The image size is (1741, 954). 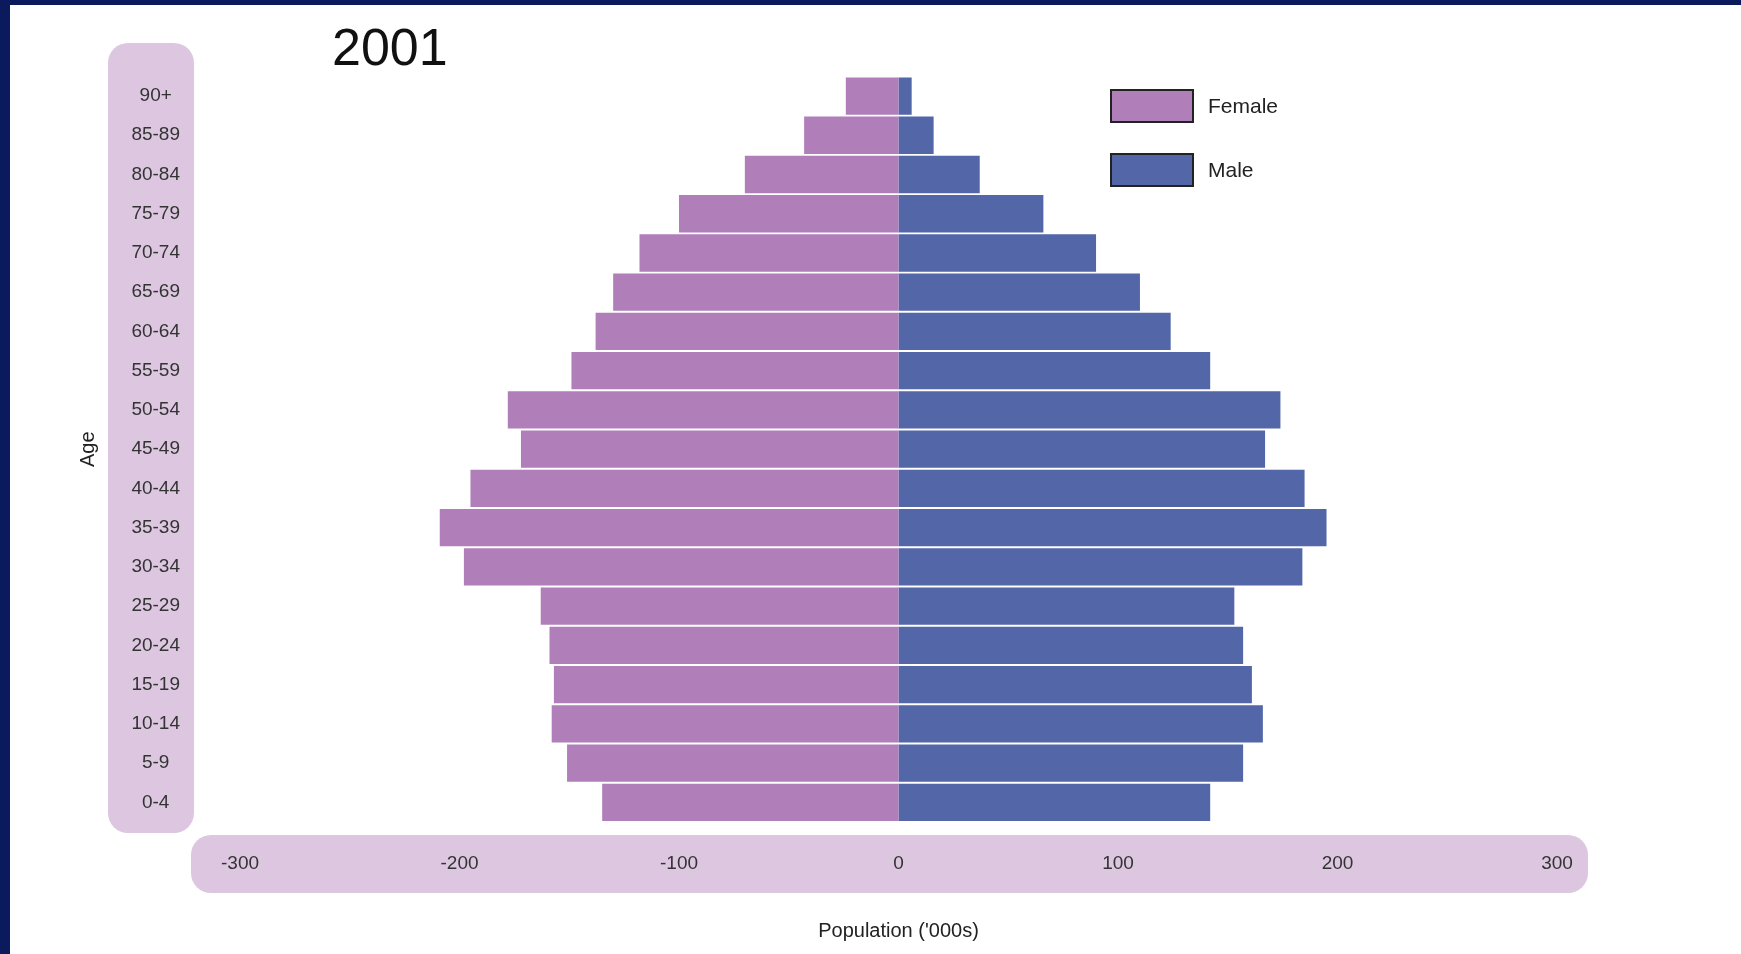 What do you see at coordinates (156, 723) in the screenshot?
I see `y-tick-label: 10-14` at bounding box center [156, 723].